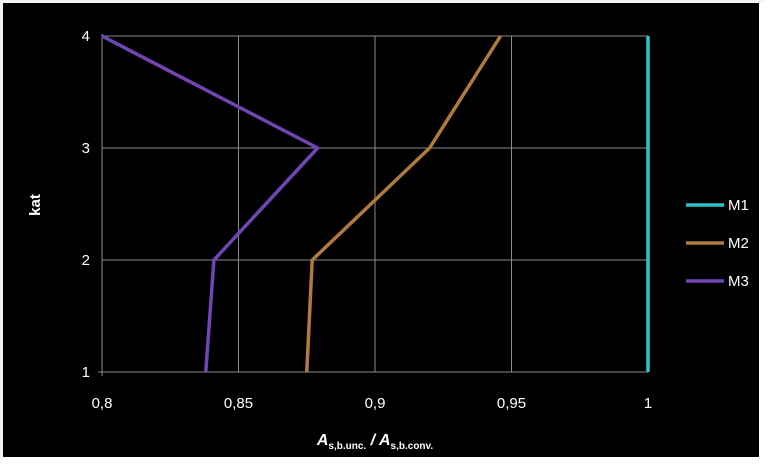  I want to click on y-tick-label: 3, so click(86, 148).